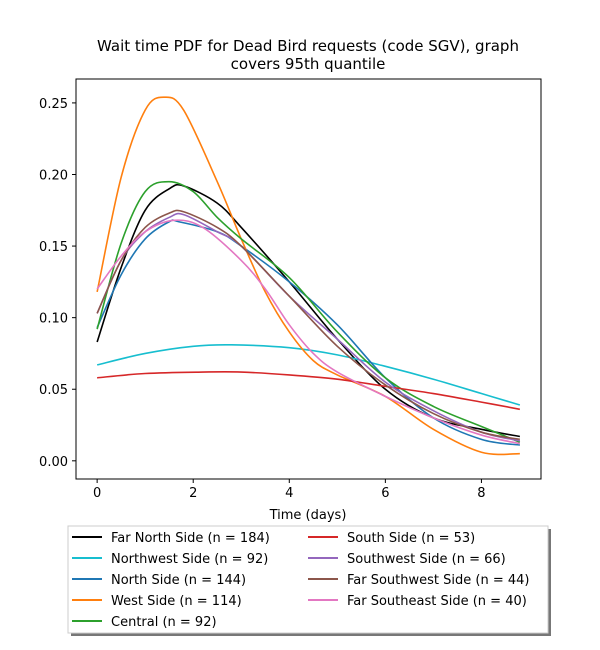  What do you see at coordinates (53, 462) in the screenshot?
I see `y-tick-label: 0.00` at bounding box center [53, 462].